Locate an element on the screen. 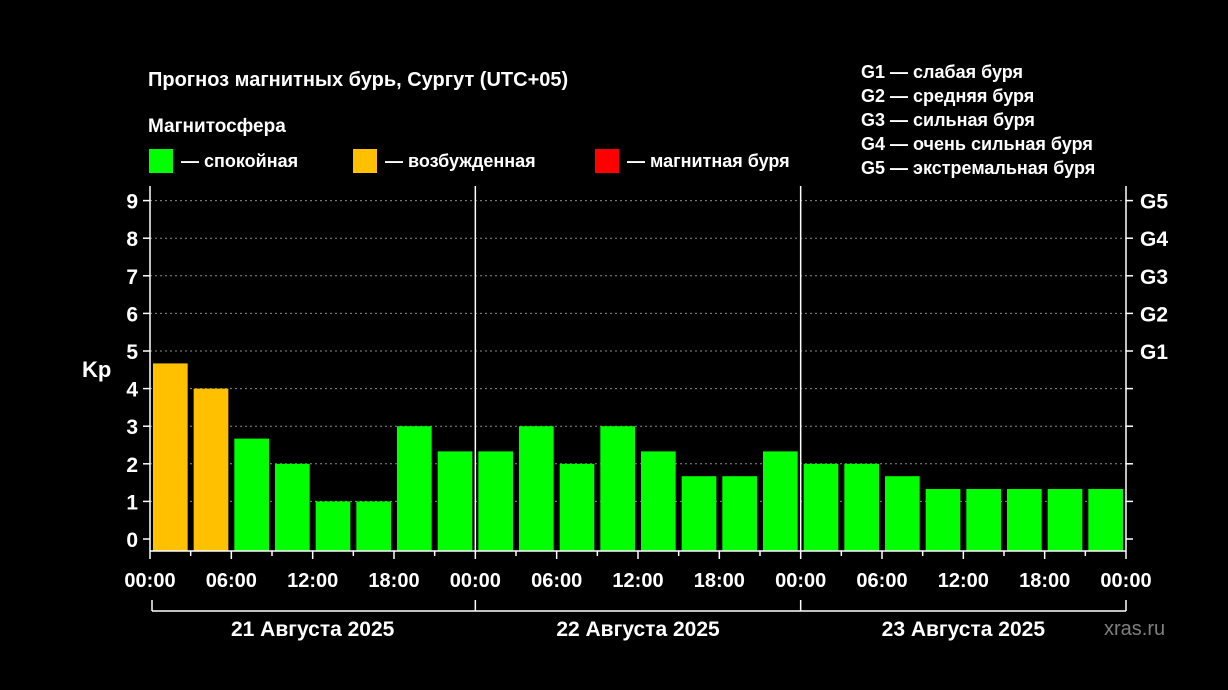 The width and height of the screenshot is (1228, 690). y-tick-label-2: 2 is located at coordinates (132, 465).